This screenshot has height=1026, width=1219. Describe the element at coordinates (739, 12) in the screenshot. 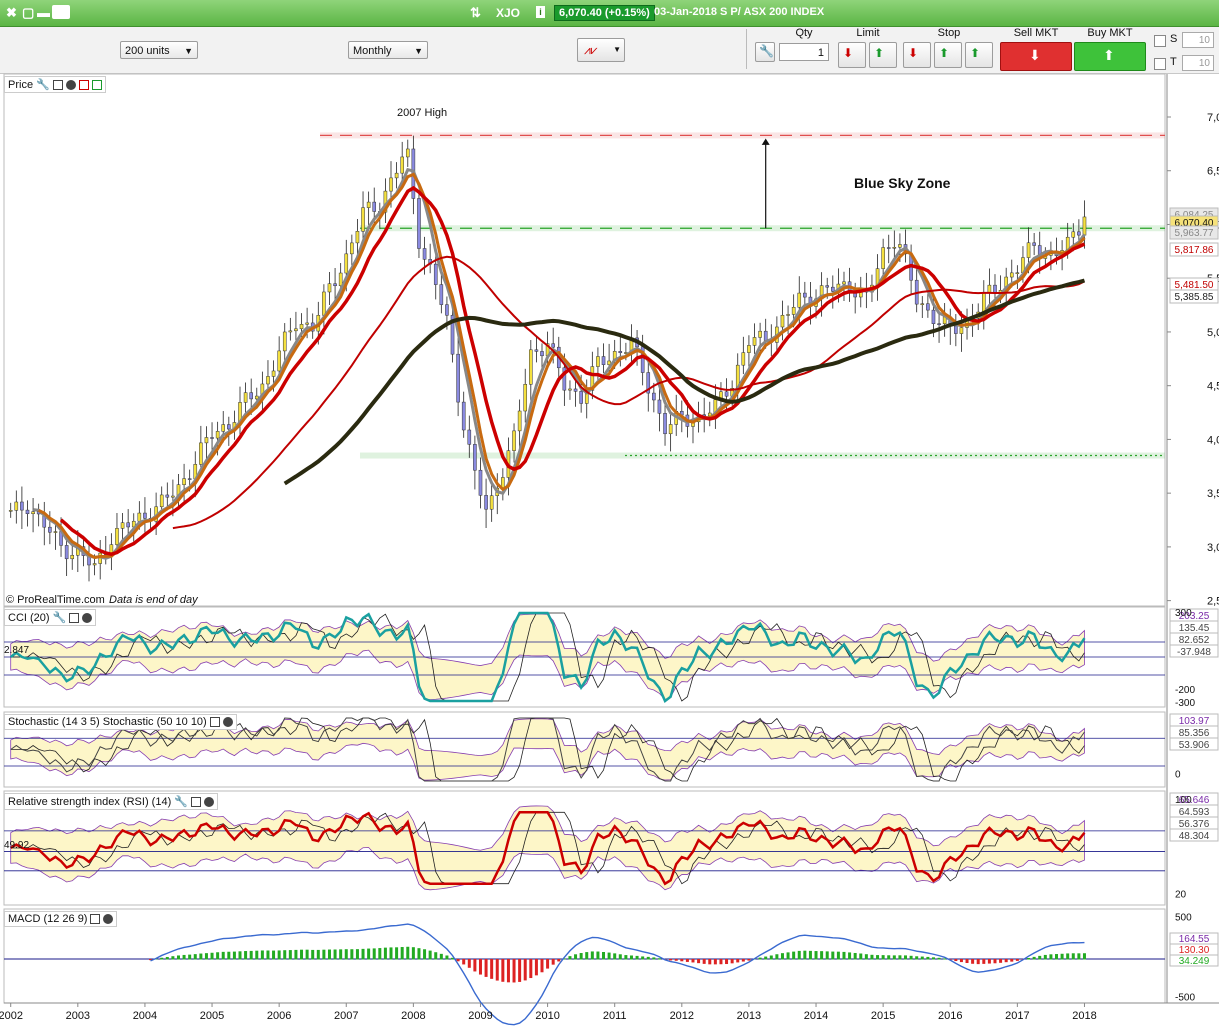

I see `instrument-description: 03-Jan-2018 S P/ ASX 200 INDEX` at that location.